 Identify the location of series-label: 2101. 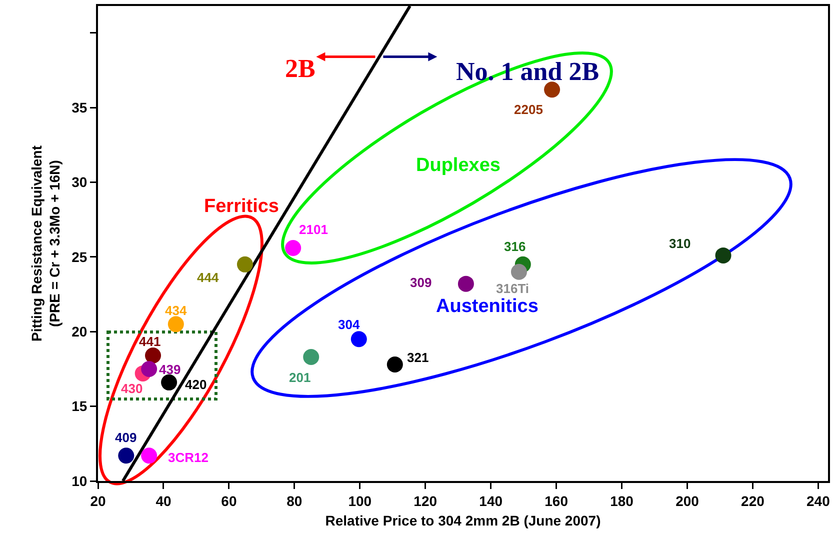
(313, 229).